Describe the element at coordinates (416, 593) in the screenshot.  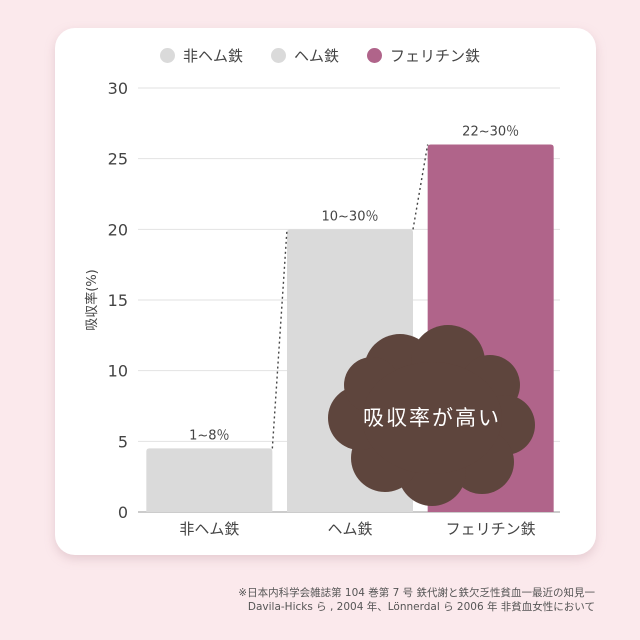
I see `footnote-line-1: ※日本内科学会雑誌第 104 巻第 7 号 鉄代謝と鉄欠乏性貧血一最近の知見一` at that location.